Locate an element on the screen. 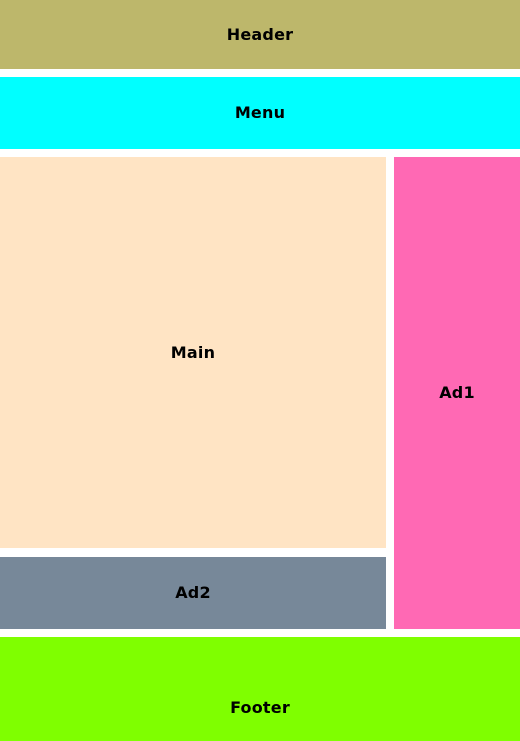  header-label: Header is located at coordinates (260, 35).